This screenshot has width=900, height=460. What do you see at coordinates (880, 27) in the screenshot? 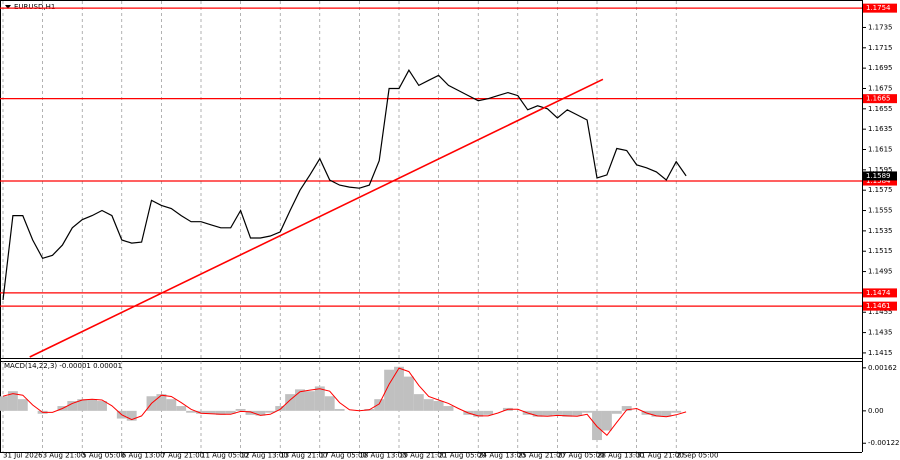
I see `y-tick-label: 1.1735` at bounding box center [880, 27].